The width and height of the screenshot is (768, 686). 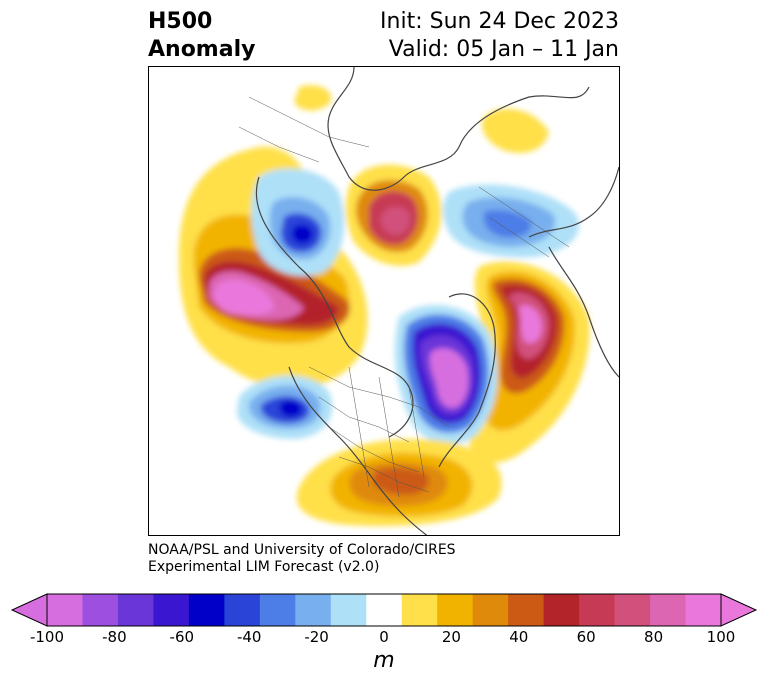 I want to click on north-pole-marker, so click(x=385, y=302).